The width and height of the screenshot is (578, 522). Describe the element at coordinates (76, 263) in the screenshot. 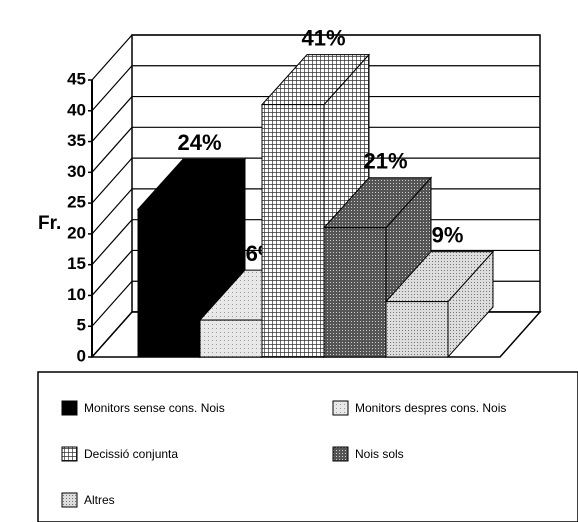

I see `y-tick-label: 15` at that location.